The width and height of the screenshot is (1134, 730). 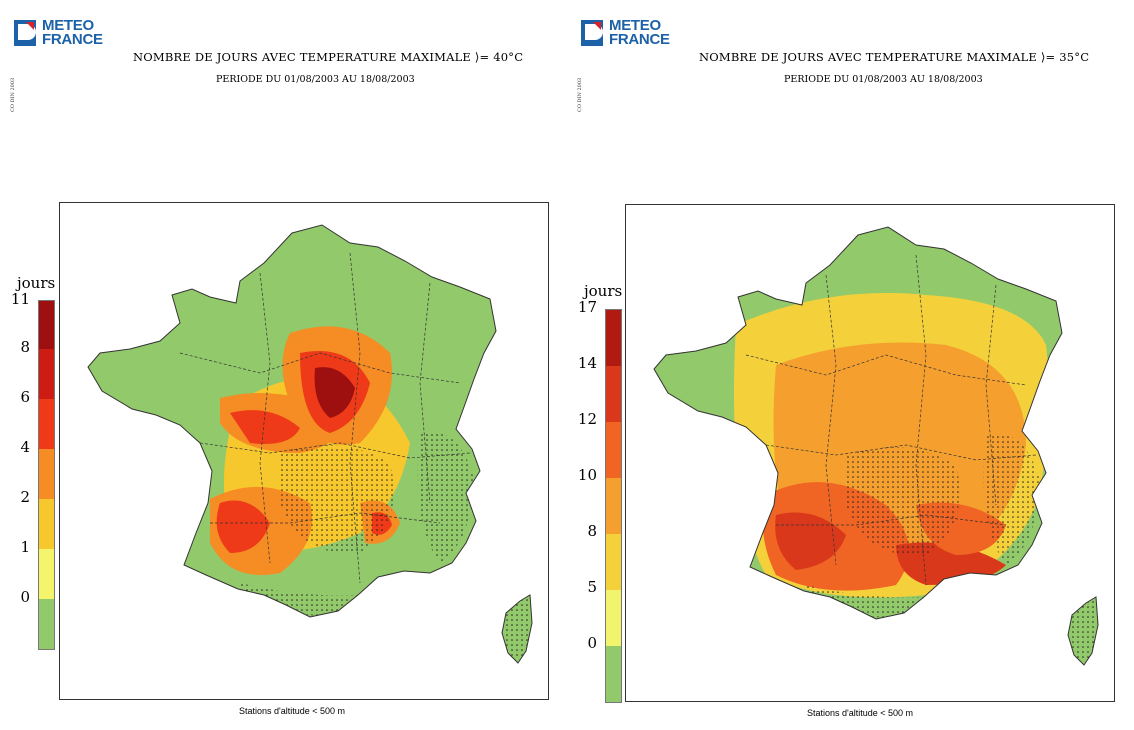 What do you see at coordinates (25, 397) in the screenshot?
I see `legend-tick-label: 6` at bounding box center [25, 397].